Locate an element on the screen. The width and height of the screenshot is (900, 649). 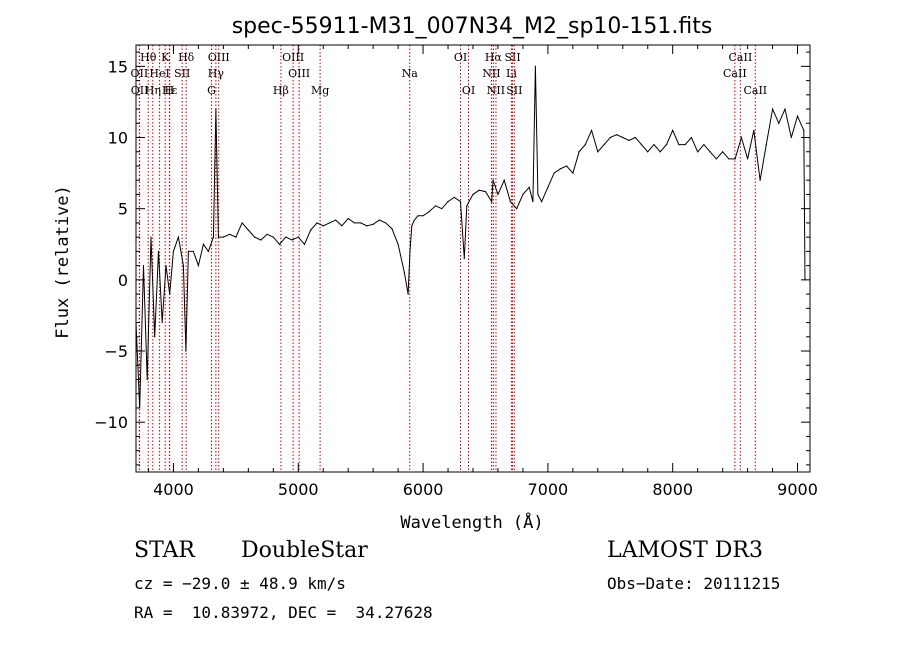
x-tick-label: 9000 is located at coordinates (797, 489).